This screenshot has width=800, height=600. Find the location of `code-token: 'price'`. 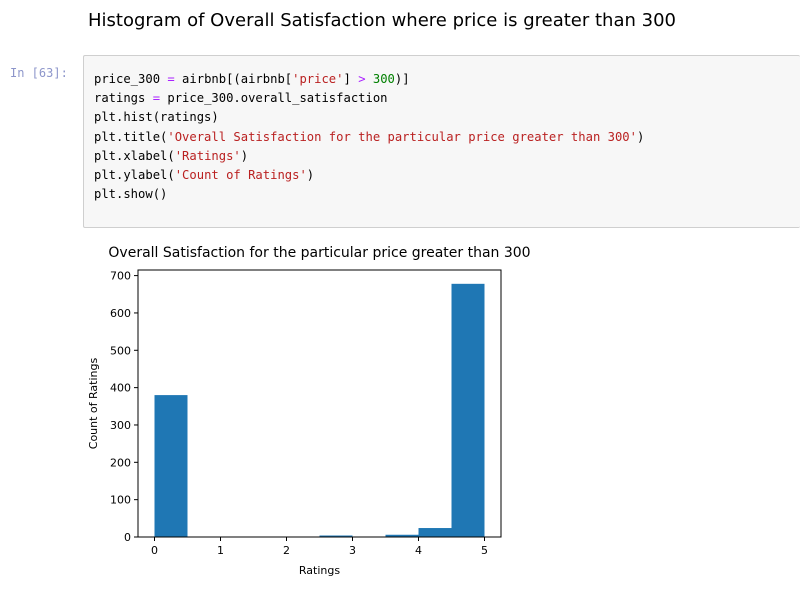

code-token: 'price' is located at coordinates (318, 79).